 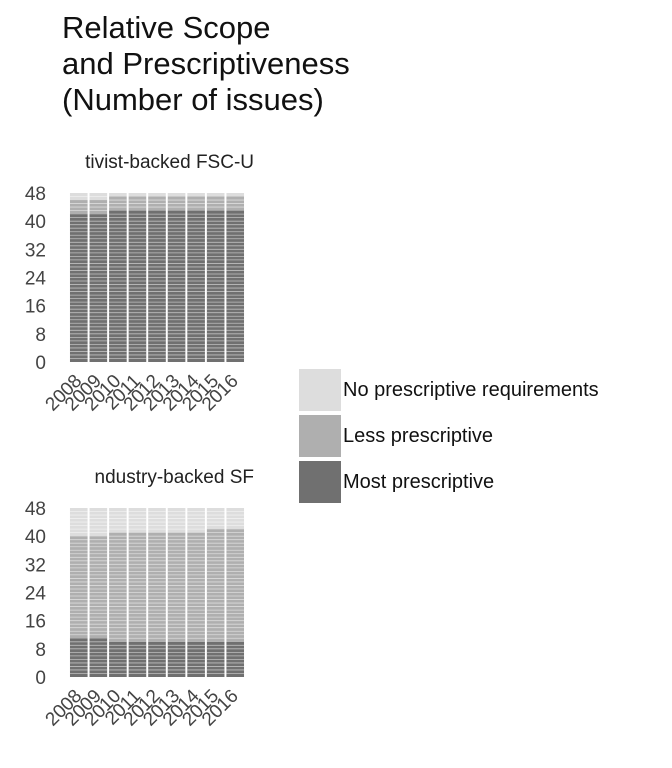 I want to click on facet-title-fsc: tivist-backed FSC-U, so click(x=169, y=162).